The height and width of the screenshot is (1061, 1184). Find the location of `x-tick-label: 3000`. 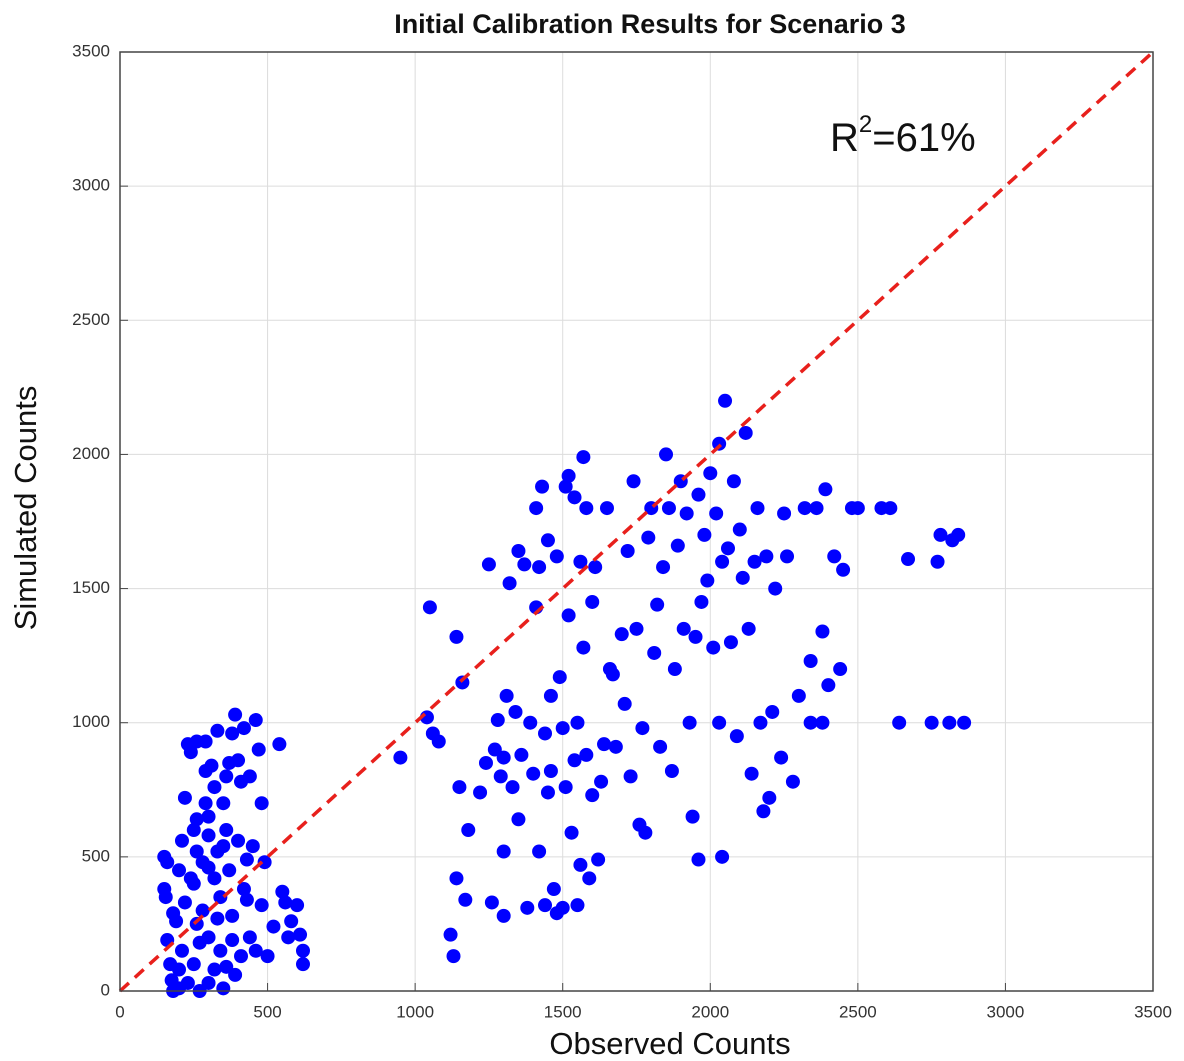

x-tick-label: 3000 is located at coordinates (1006, 1011).